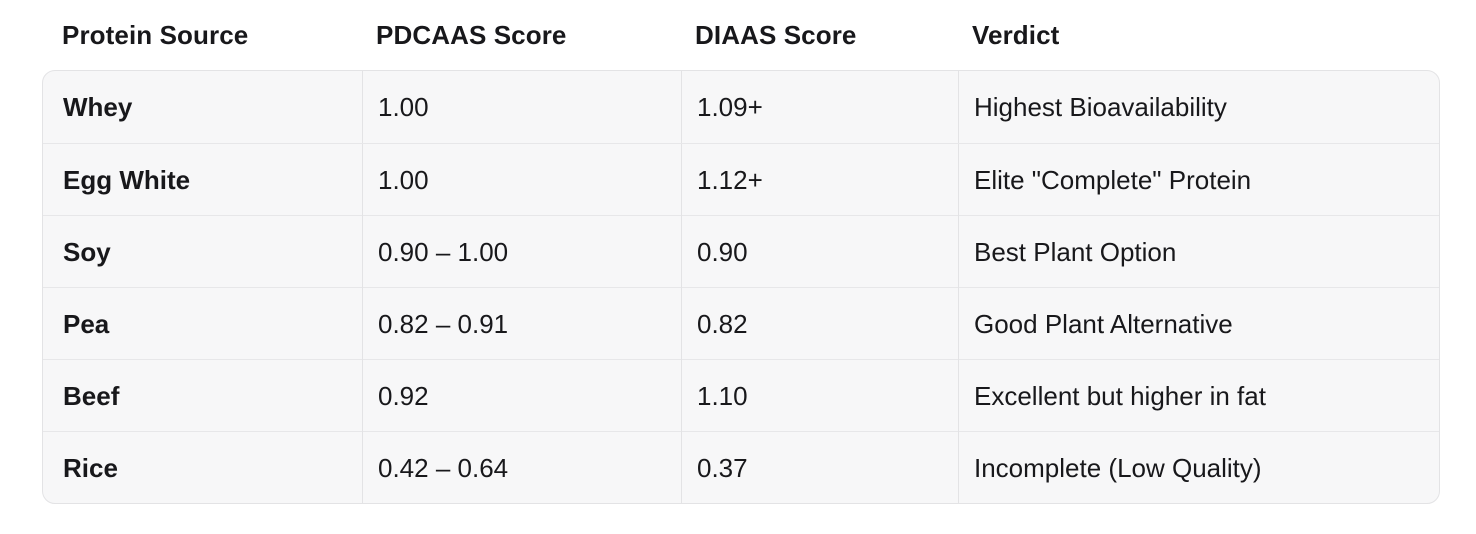 The width and height of the screenshot is (1476, 534). What do you see at coordinates (87, 251) in the screenshot?
I see `cell-protein-source: Soy` at bounding box center [87, 251].